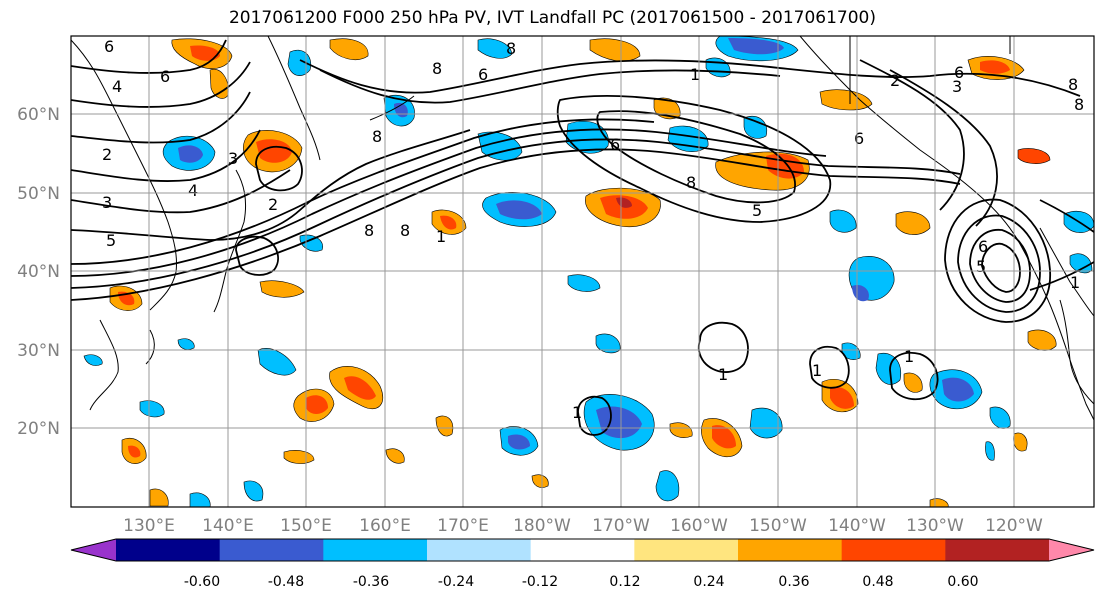 Image resolution: width=1105 pixels, height=601 pixels. Describe the element at coordinates (286, 582) in the screenshot. I see `colorbar-tick-label: -0.48` at that location.